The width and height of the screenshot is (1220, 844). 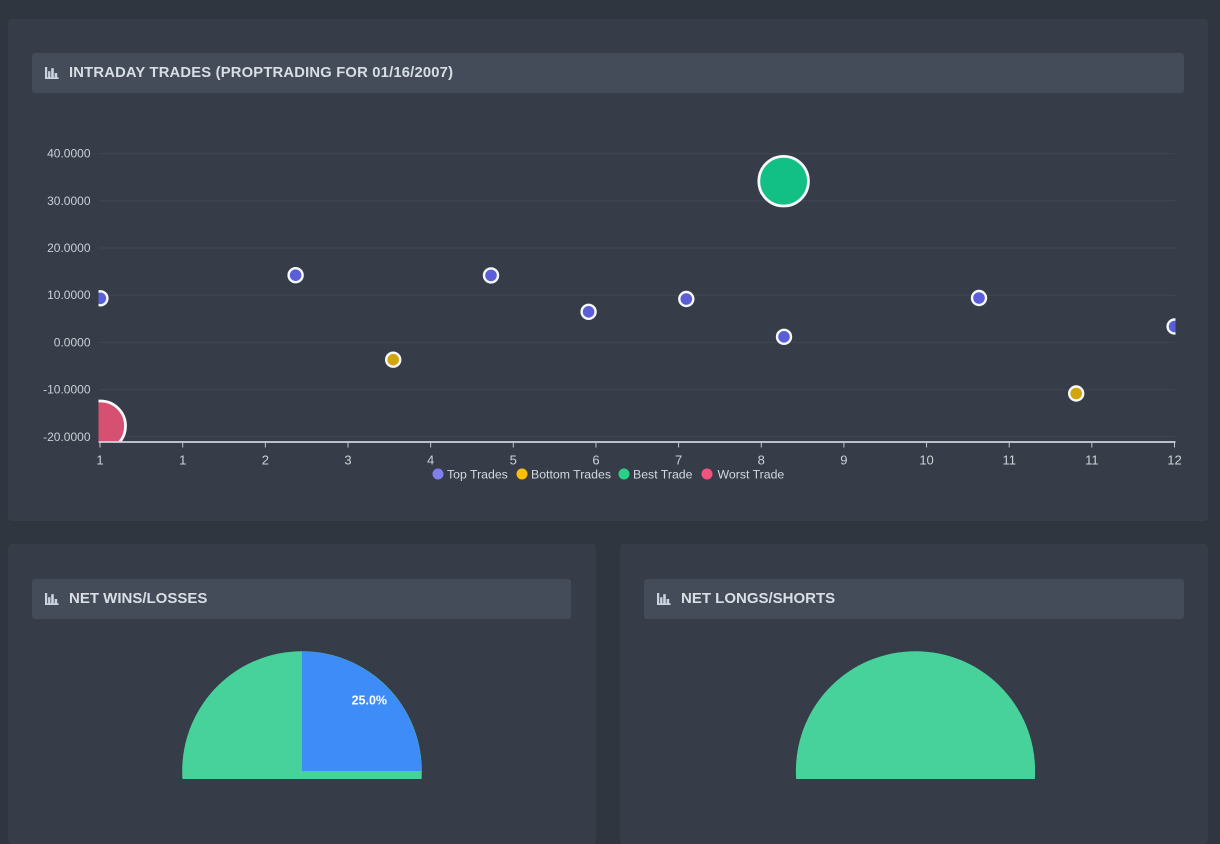 I want to click on svg-text: 30.0000, so click(x=69, y=201).